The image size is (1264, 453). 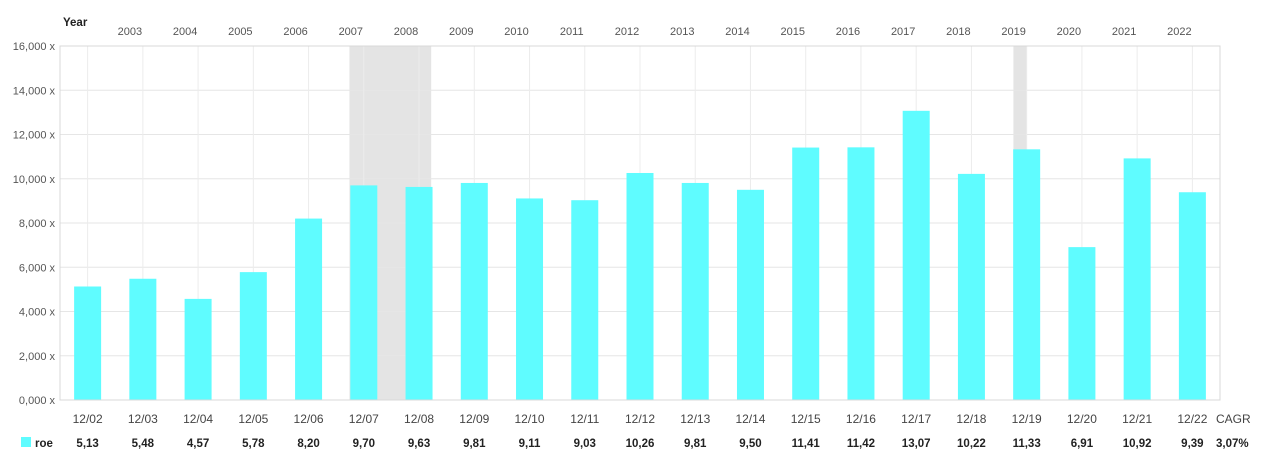 What do you see at coordinates (198, 419) in the screenshot?
I see `x-tick-label: 12/04` at bounding box center [198, 419].